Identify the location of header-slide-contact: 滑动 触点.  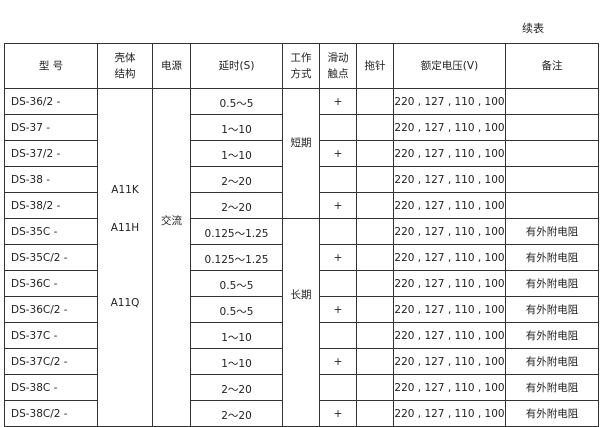
(338, 66).